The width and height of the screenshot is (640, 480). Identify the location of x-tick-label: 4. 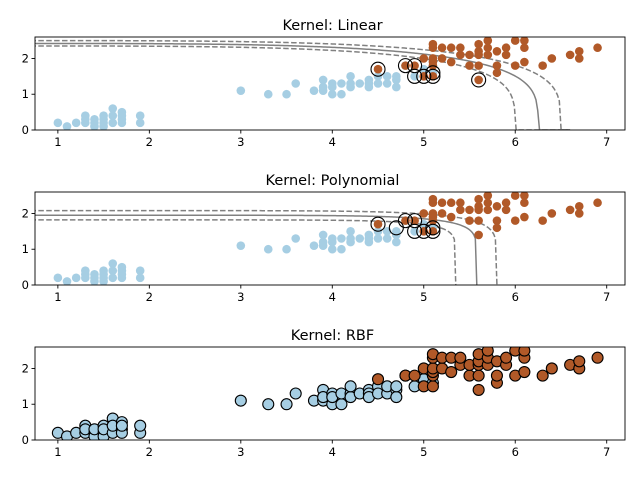
(332, 452).